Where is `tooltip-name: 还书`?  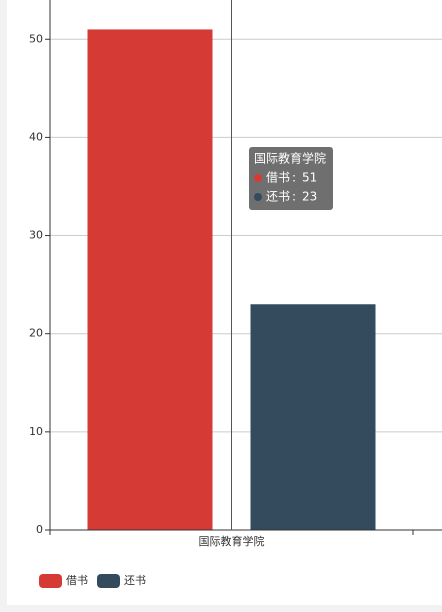 tooltip-name: 还书 is located at coordinates (278, 197).